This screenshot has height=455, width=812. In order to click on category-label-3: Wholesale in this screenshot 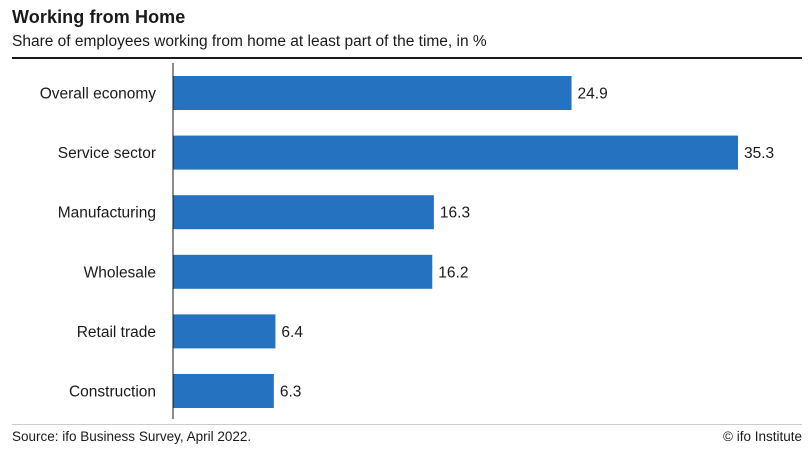, I will do `click(120, 272)`.